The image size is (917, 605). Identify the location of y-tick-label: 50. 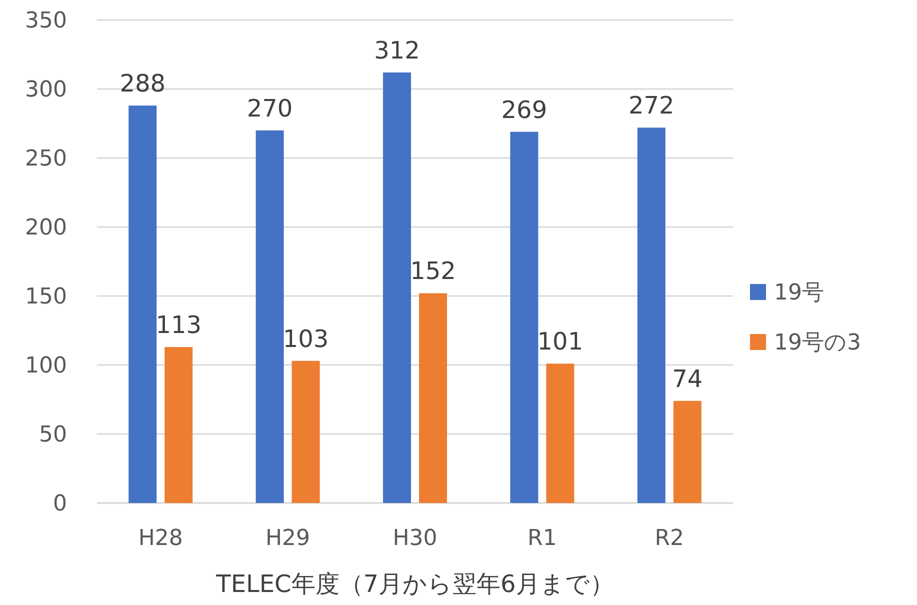
(53, 435).